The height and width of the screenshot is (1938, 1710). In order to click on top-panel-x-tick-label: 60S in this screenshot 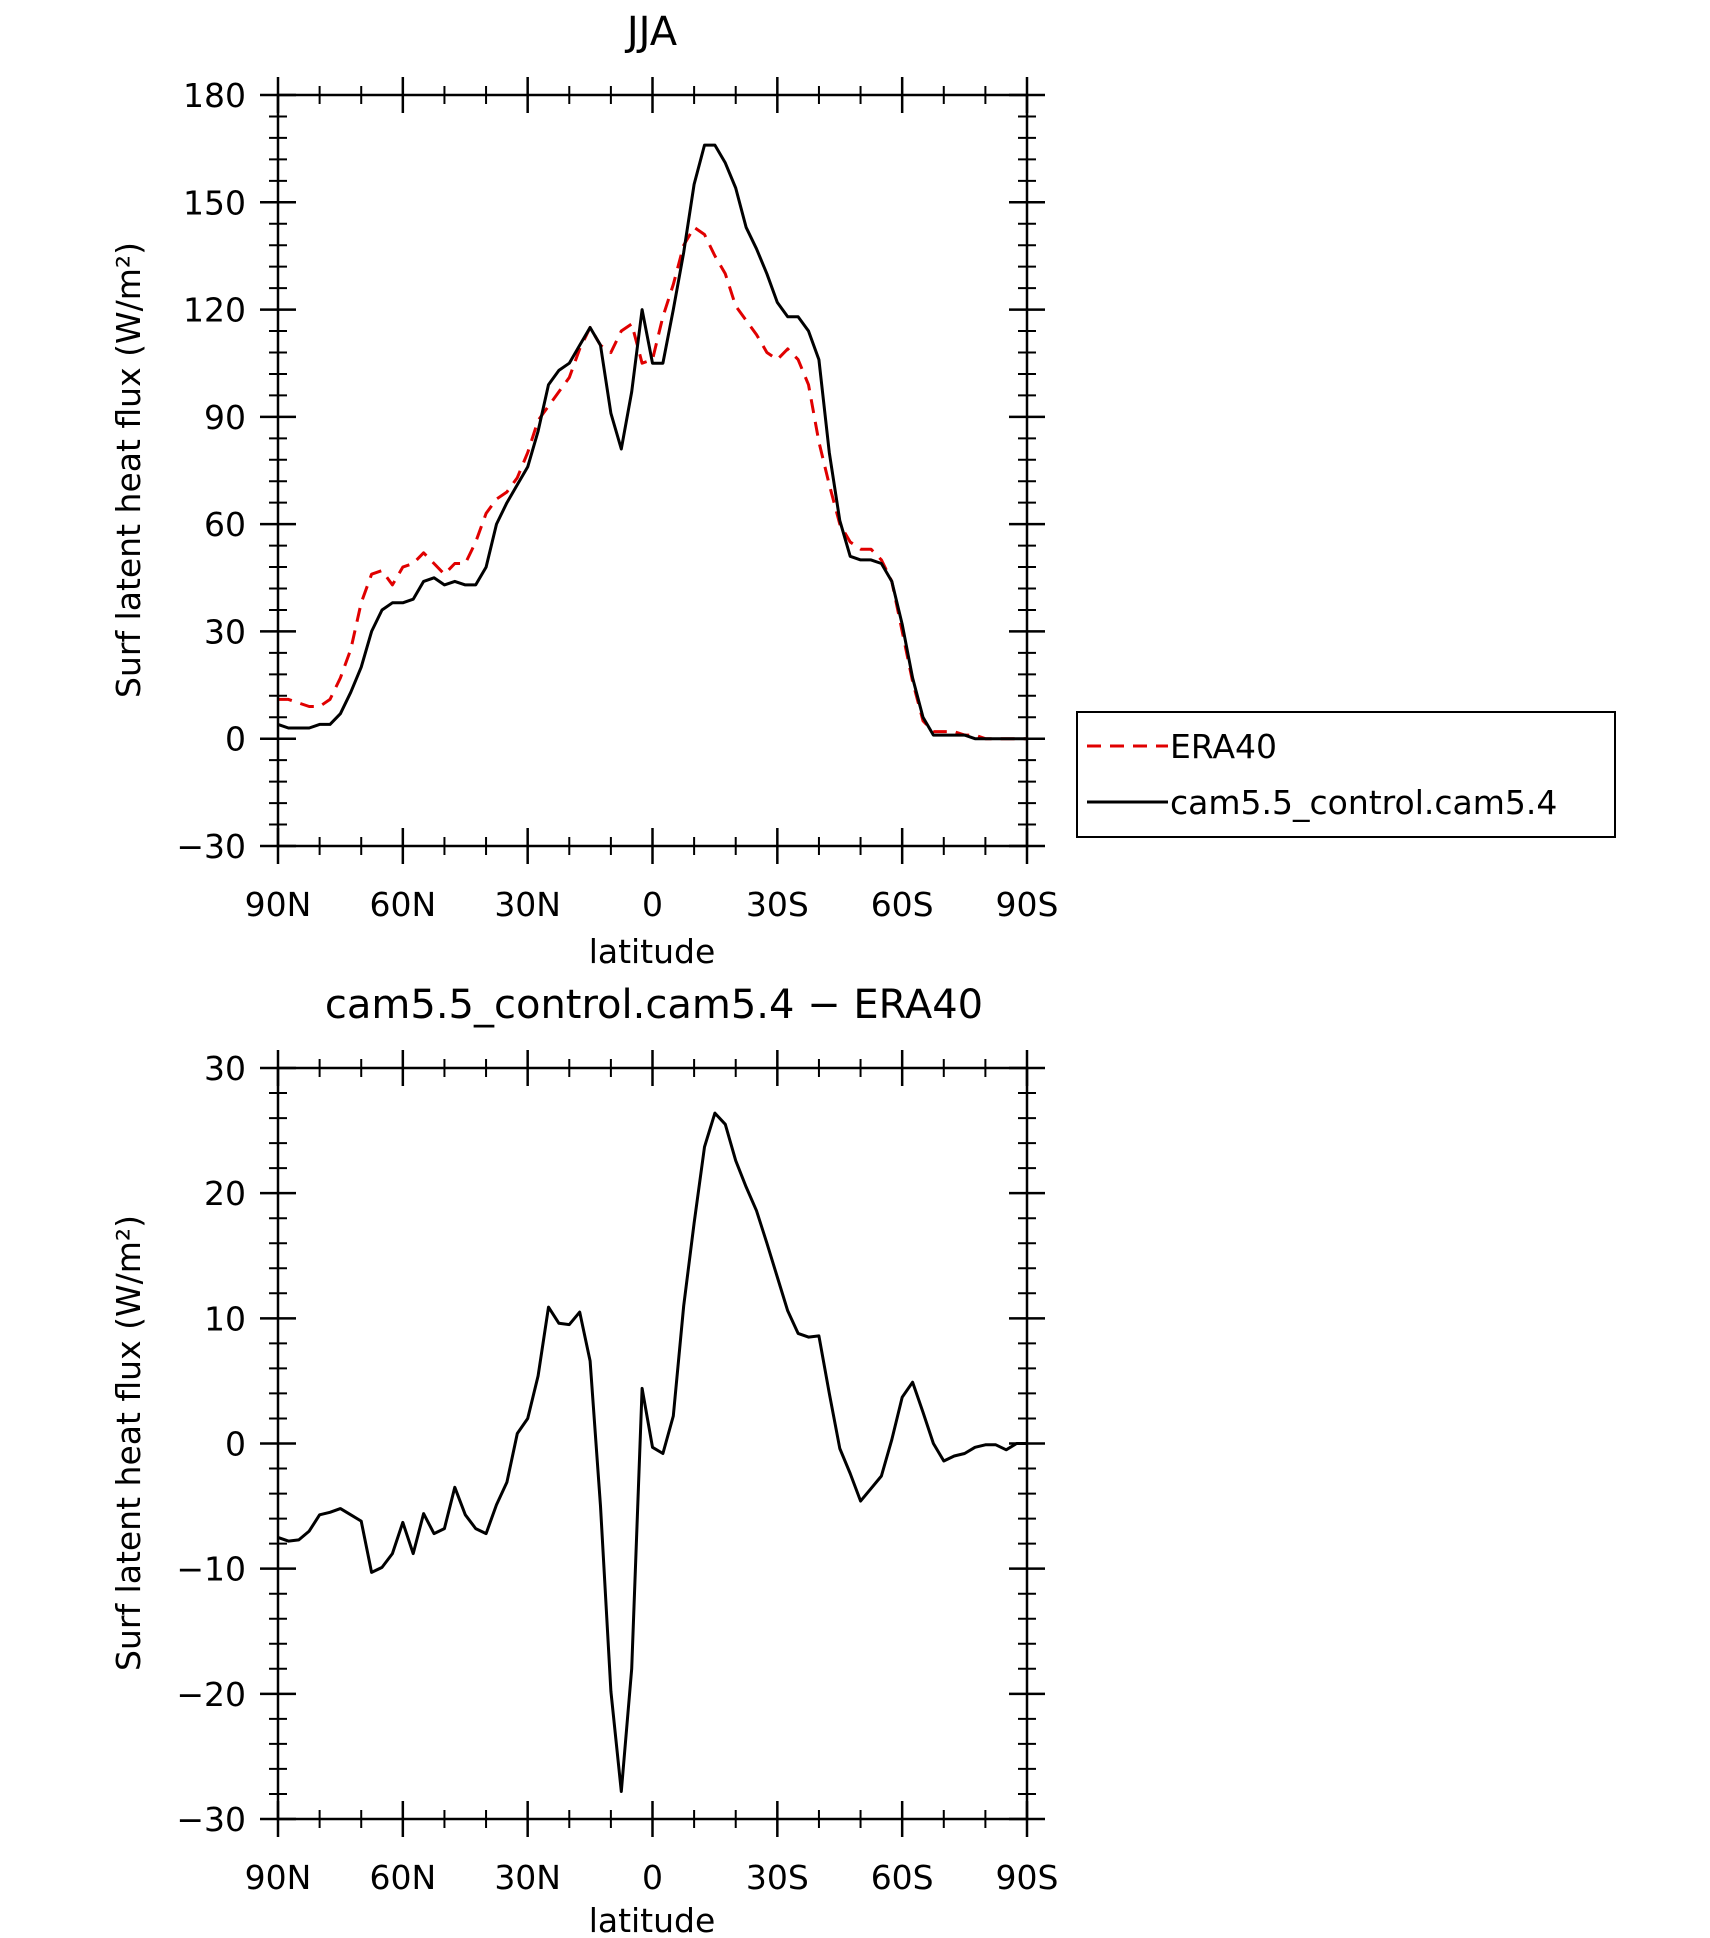, I will do `click(902, 904)`.